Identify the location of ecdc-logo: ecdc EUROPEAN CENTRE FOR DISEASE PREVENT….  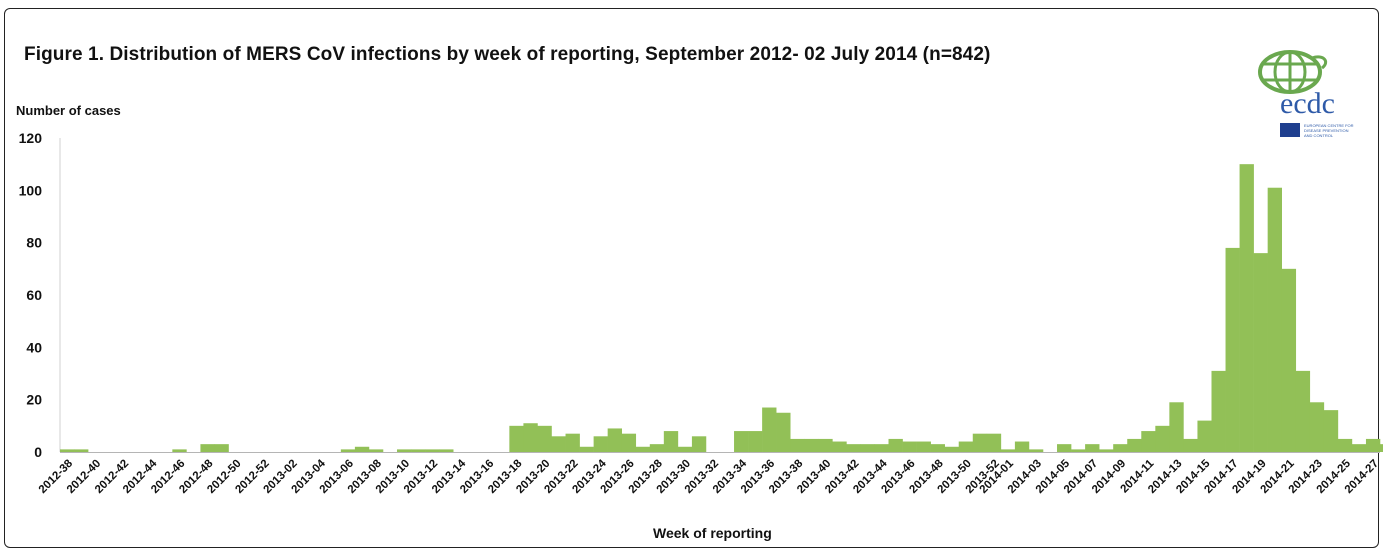
(1306, 94).